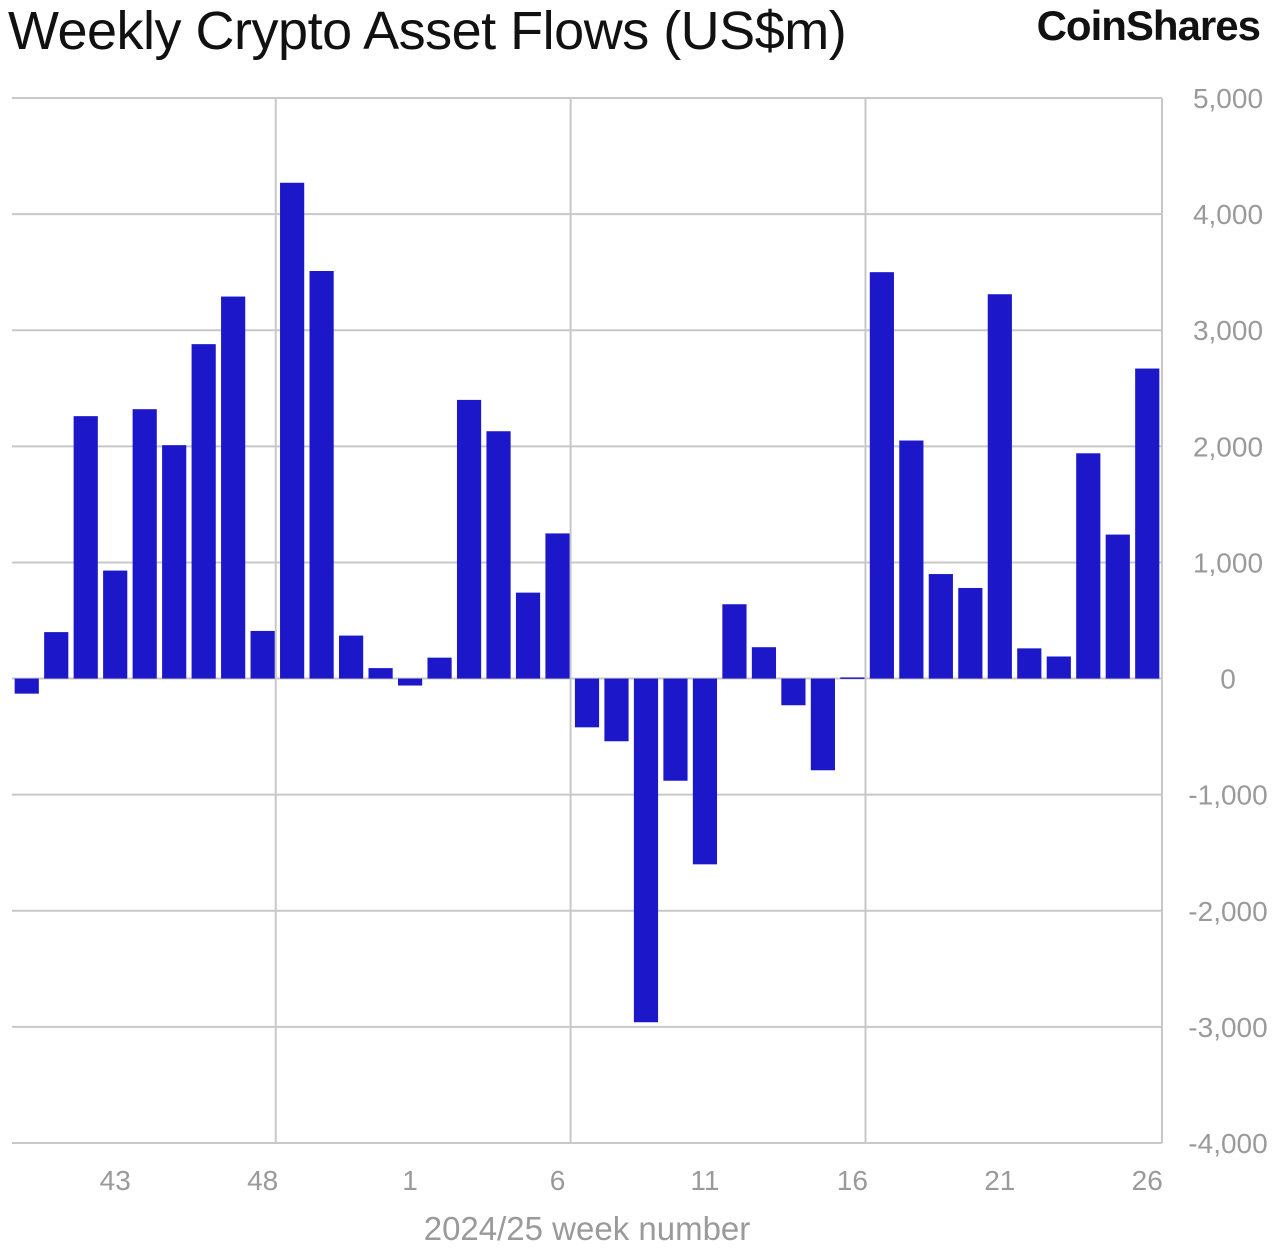 The width and height of the screenshot is (1284, 1250). I want to click on y-tick-label: -3,000, so click(1227, 1027).